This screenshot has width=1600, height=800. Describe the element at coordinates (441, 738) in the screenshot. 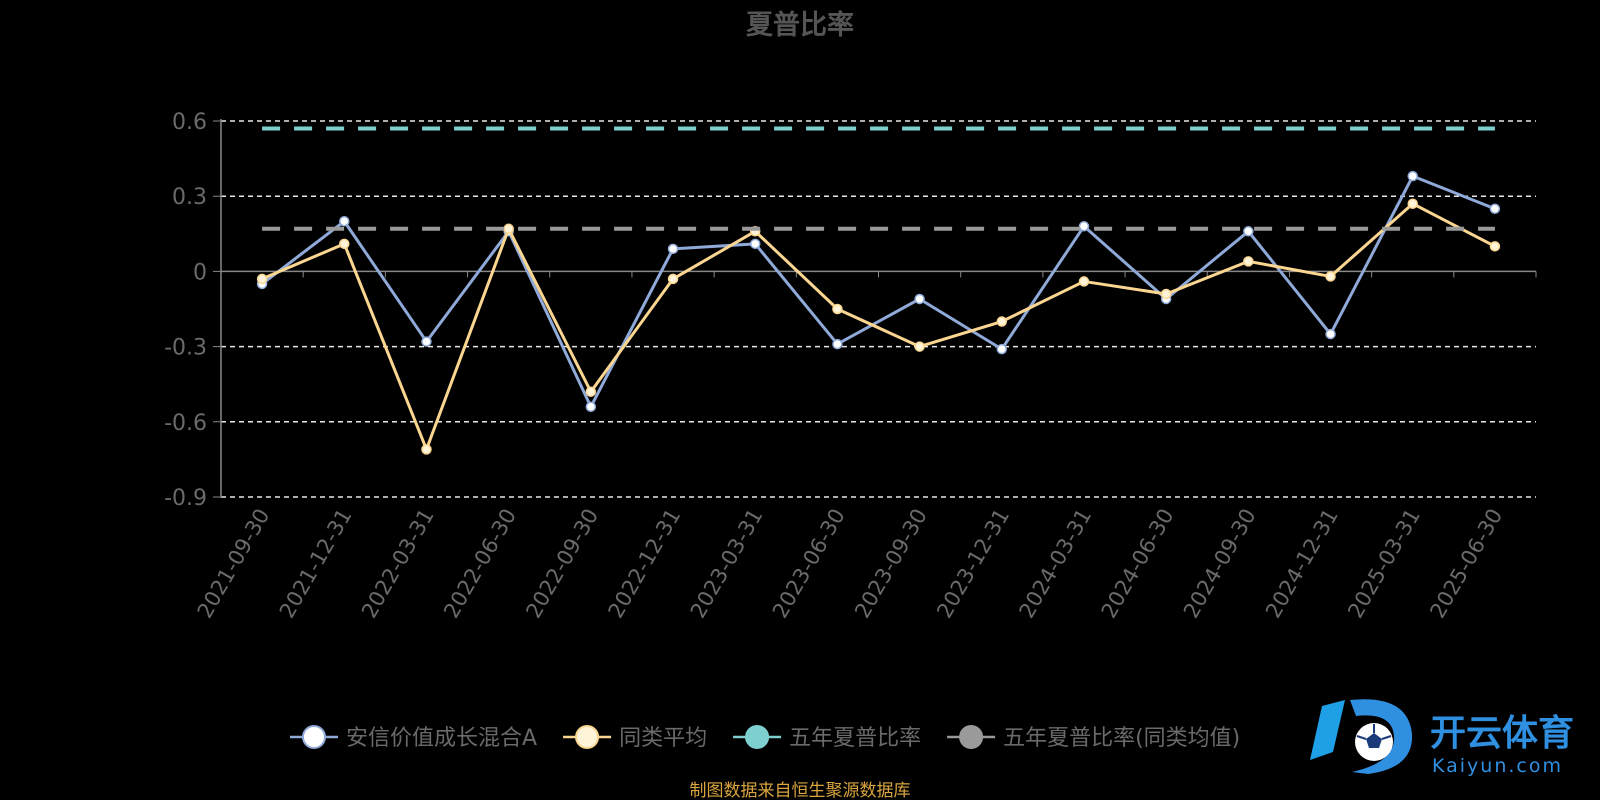

I see `legend-label: 安信价值成长混合A` at that location.